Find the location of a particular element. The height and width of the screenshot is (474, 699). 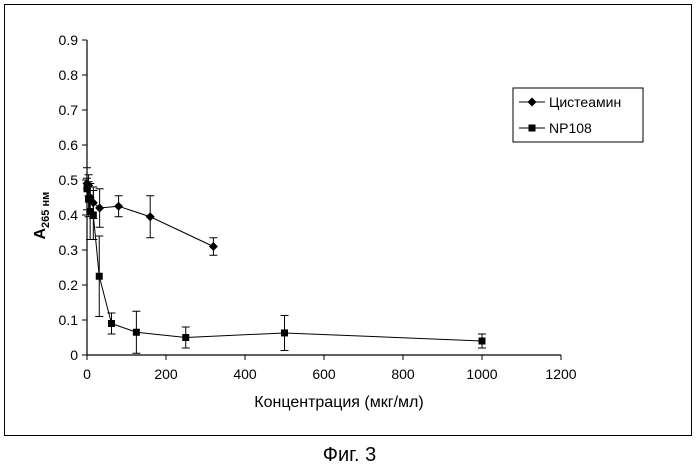

y-axis-title-main: A is located at coordinates (40, 234).